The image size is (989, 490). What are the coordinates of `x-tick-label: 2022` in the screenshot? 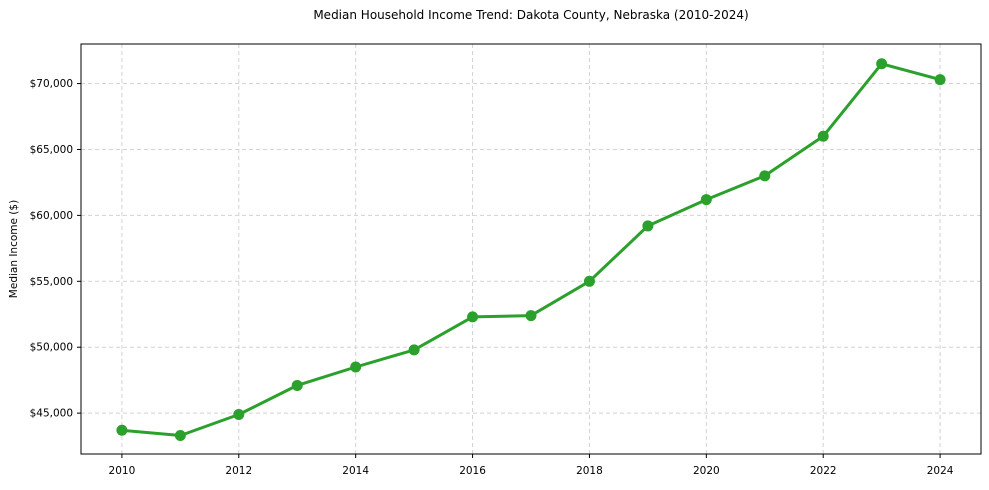 It's located at (823, 471).